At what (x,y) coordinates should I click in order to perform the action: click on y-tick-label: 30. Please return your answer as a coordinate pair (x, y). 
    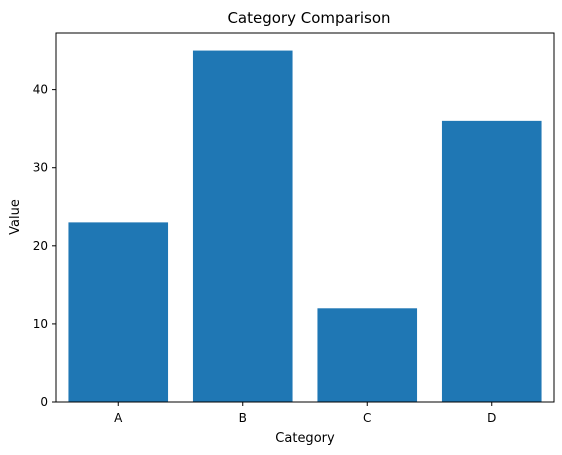
    Looking at the image, I should click on (40, 168).